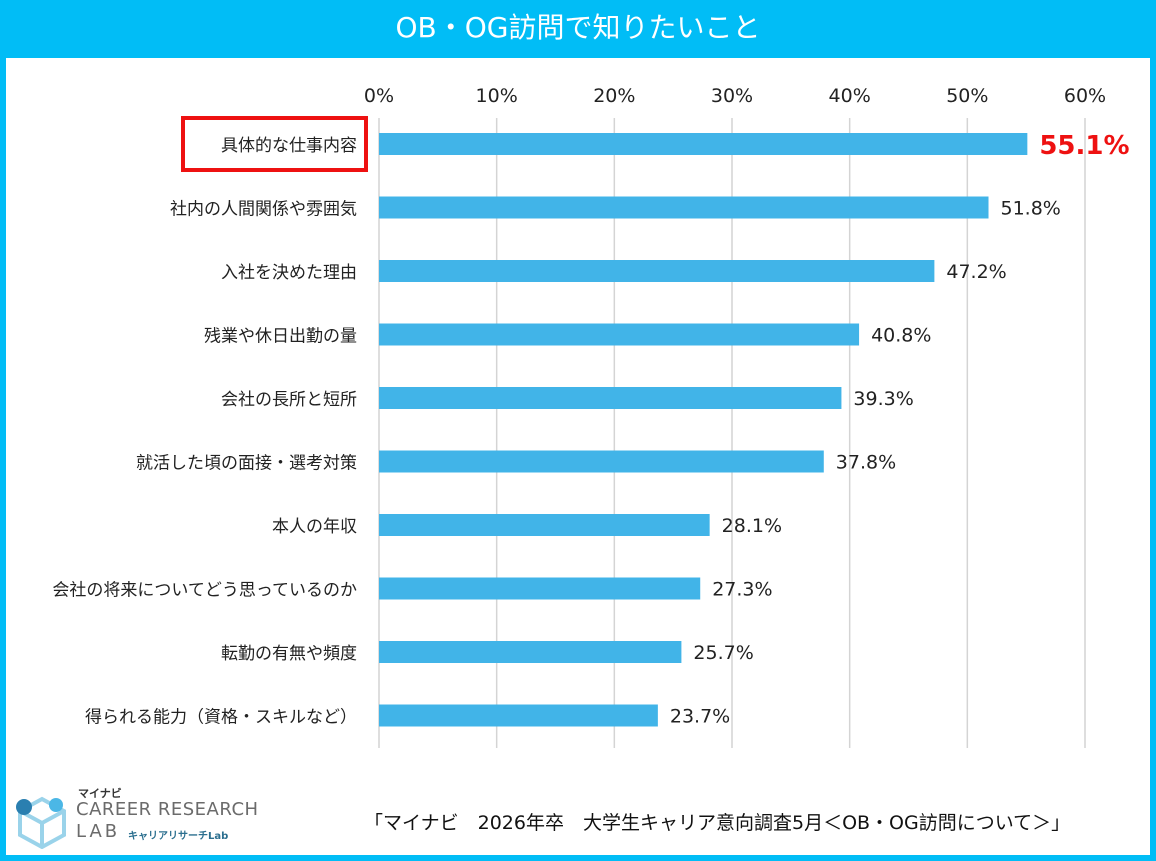  What do you see at coordinates (850, 96) in the screenshot?
I see `x-tick-label: 40%` at bounding box center [850, 96].